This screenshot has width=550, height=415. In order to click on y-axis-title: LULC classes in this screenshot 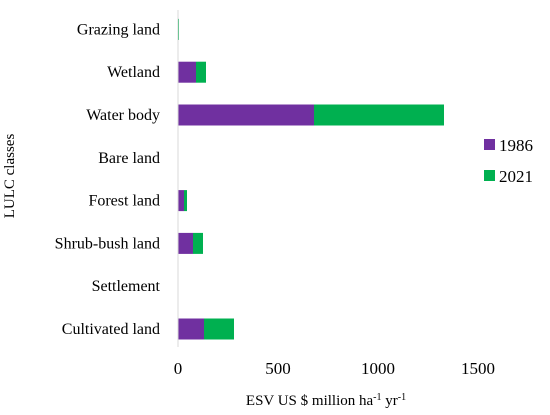, I will do `click(10, 176)`.